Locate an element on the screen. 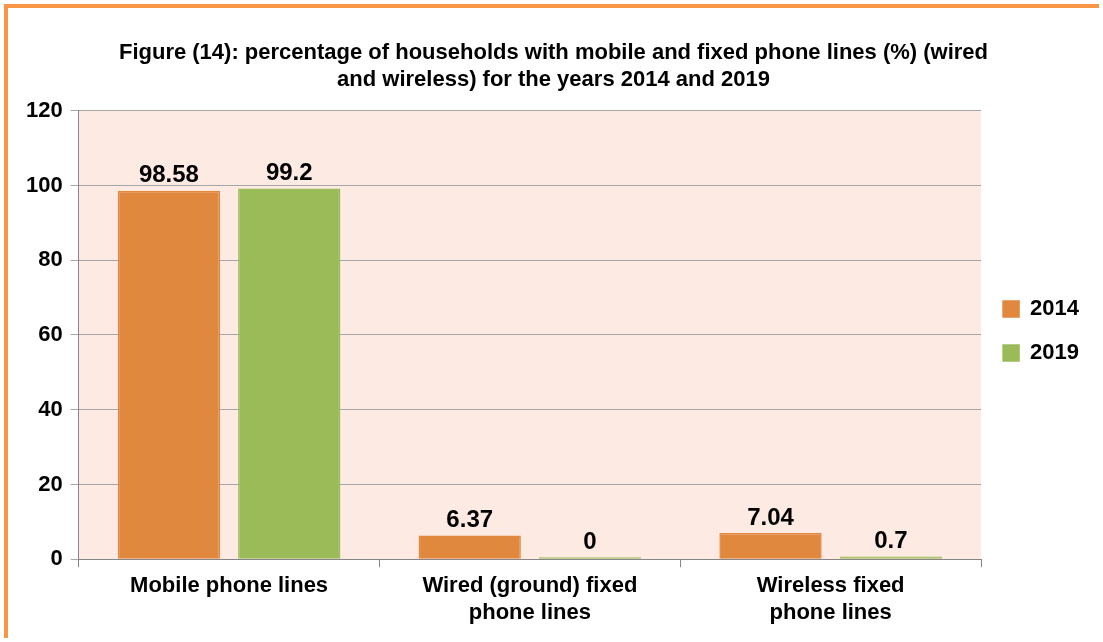 The height and width of the screenshot is (642, 1103). chart-title: Figure (14): percentage of households with mobile and fixed phone lines (%) (wired and wireless) for the years 2014 and 2019 is located at coordinates (553, 65).